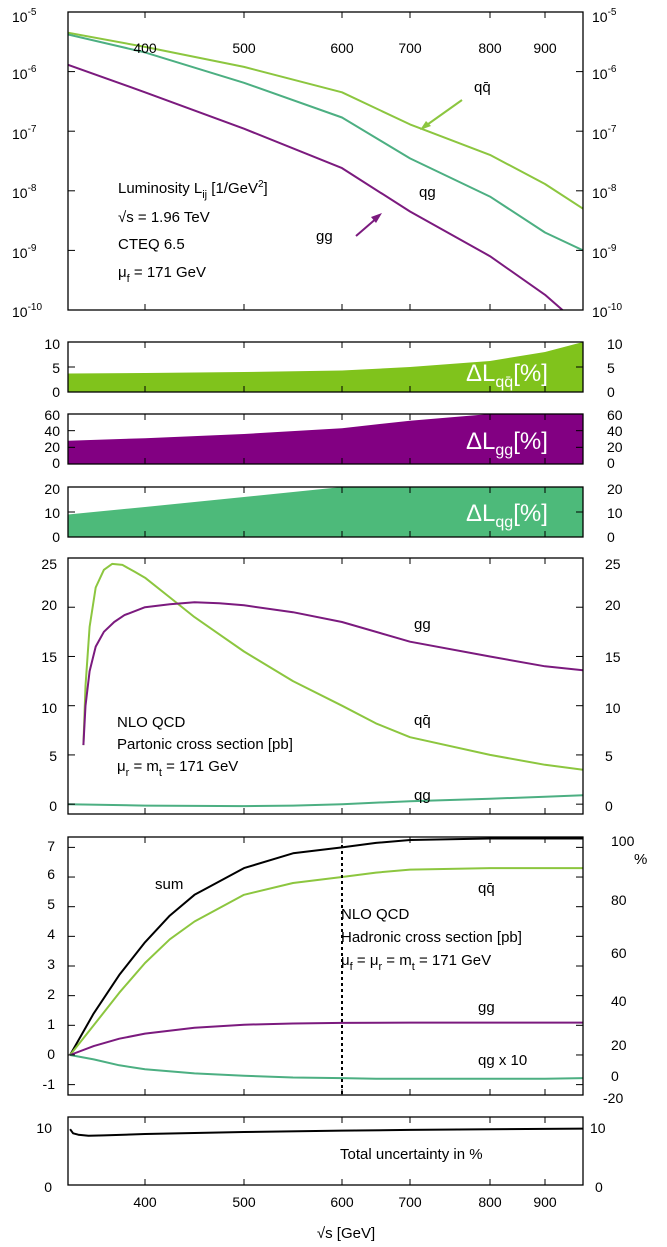  I want to click on x-axis-label: √s [GeV], so click(346, 1233).